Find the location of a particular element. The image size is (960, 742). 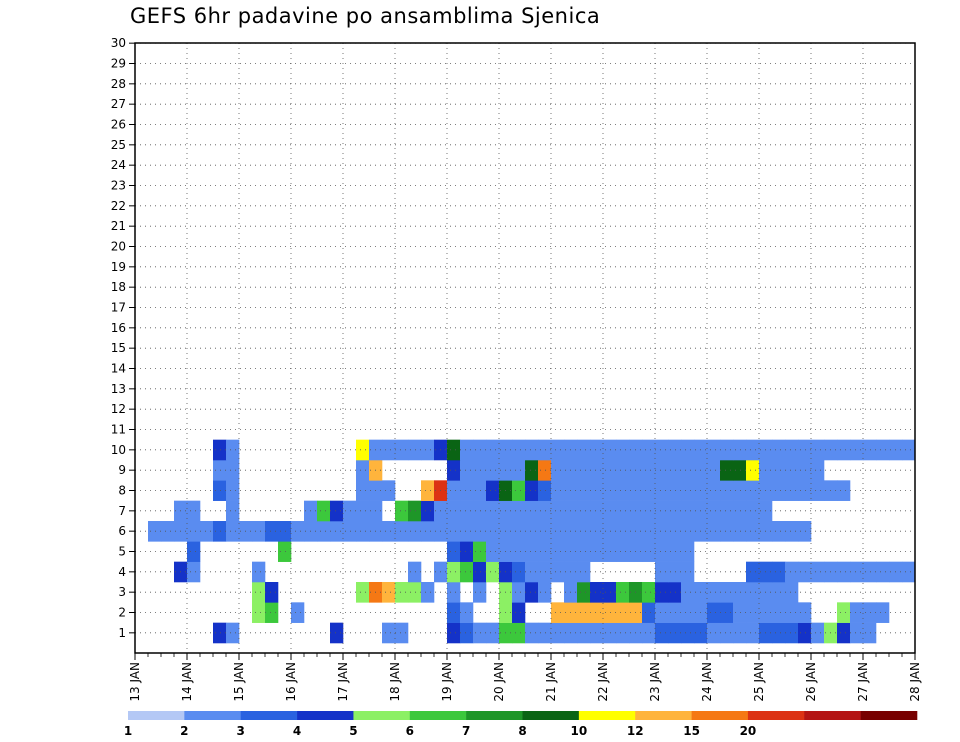

x-tick-label: 25 JAN is located at coordinates (759, 682).